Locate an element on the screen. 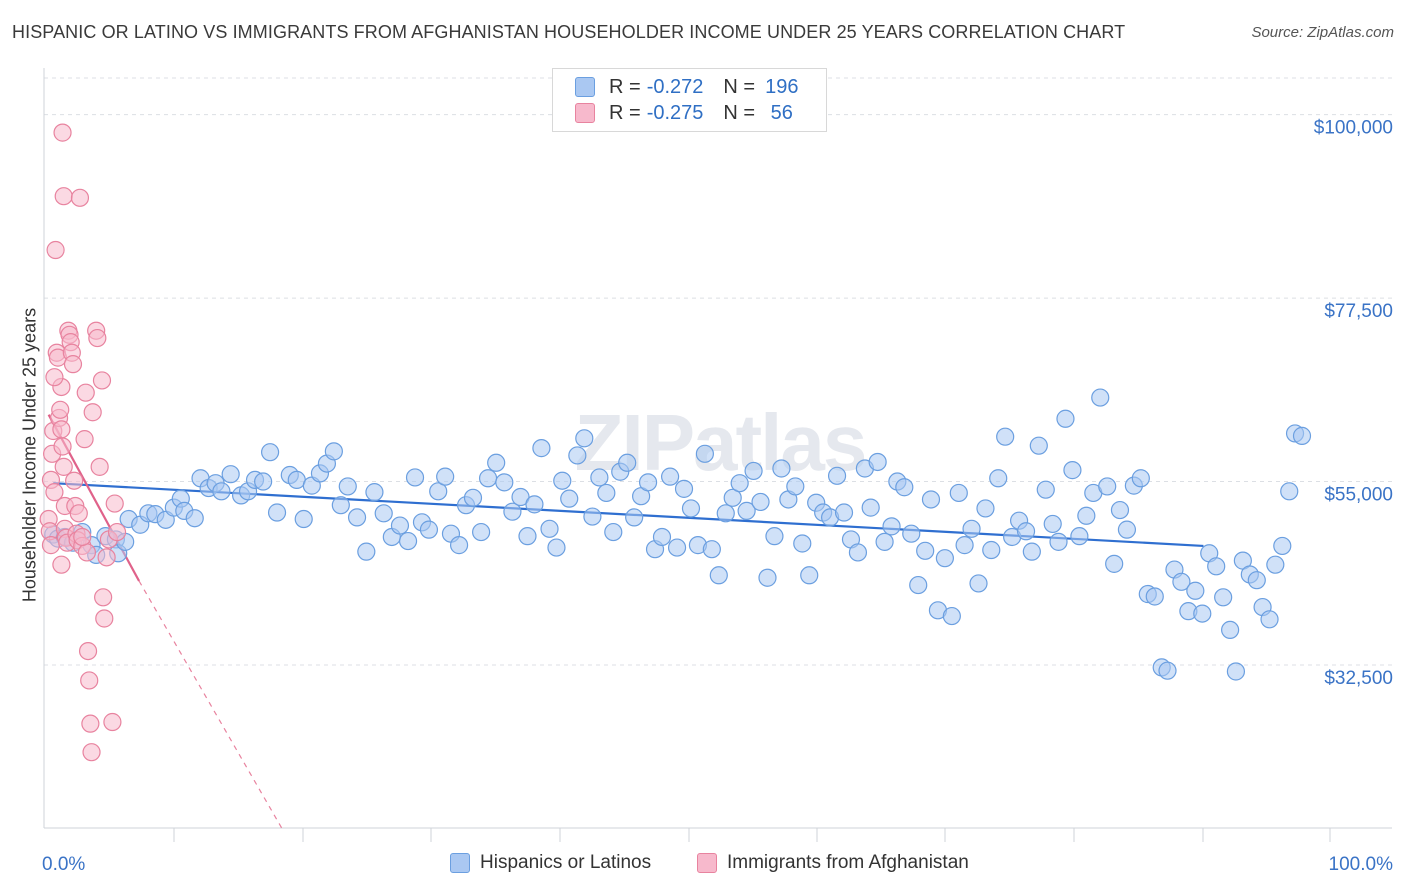 The height and width of the screenshot is (892, 1406). bottom-legend-swatch-afghanistan is located at coordinates (707, 863).